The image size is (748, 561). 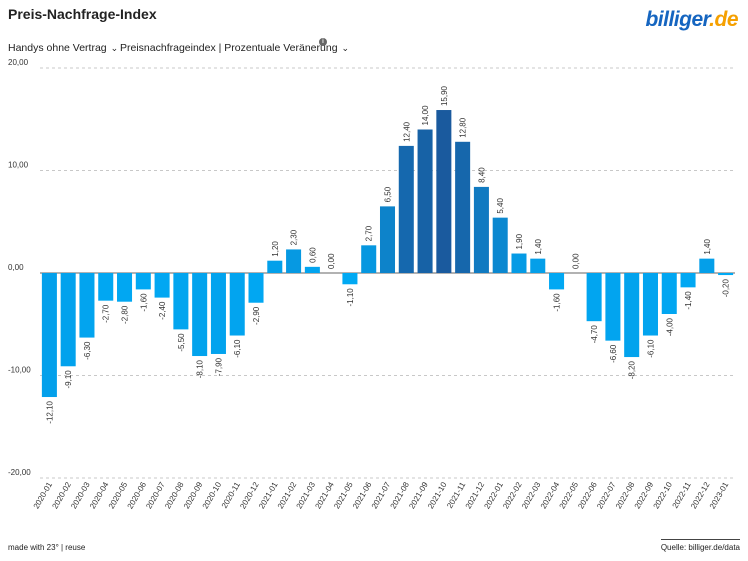 What do you see at coordinates (463, 127) in the screenshot?
I see `data-label: 12,80` at bounding box center [463, 127].